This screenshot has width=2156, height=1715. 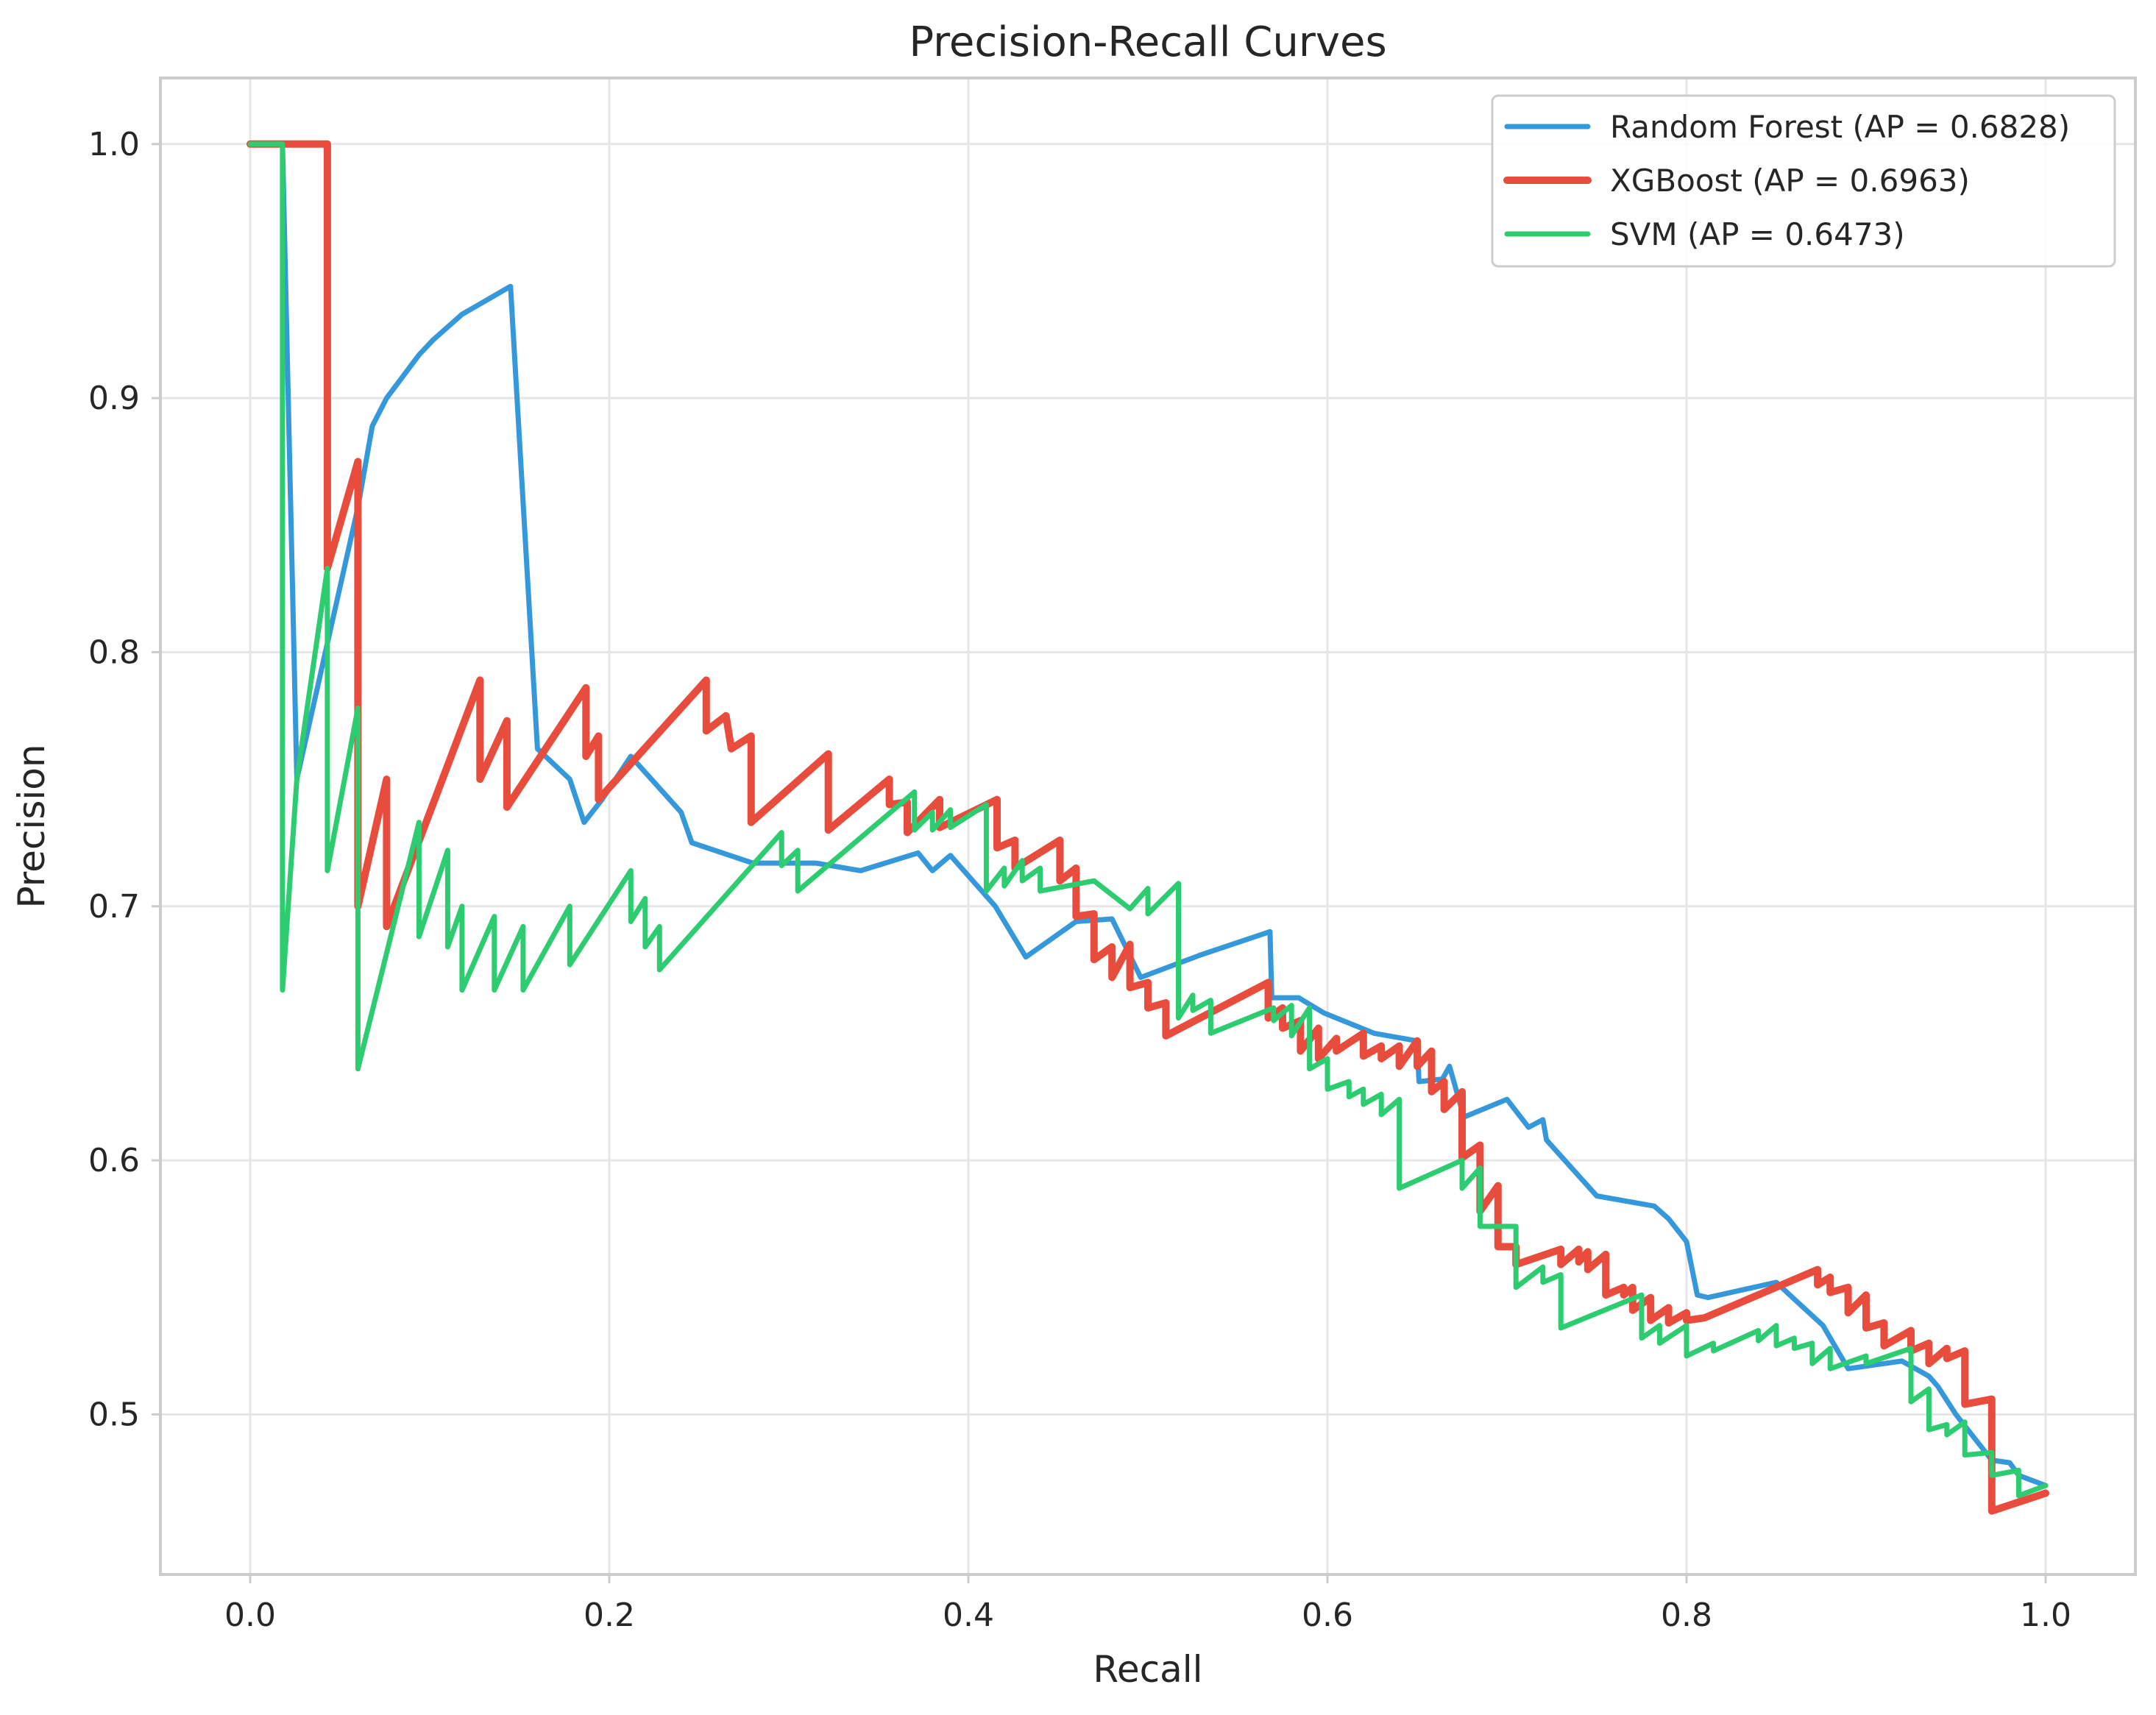 I want to click on x-tick-label: 0.8, so click(x=1687, y=1615).